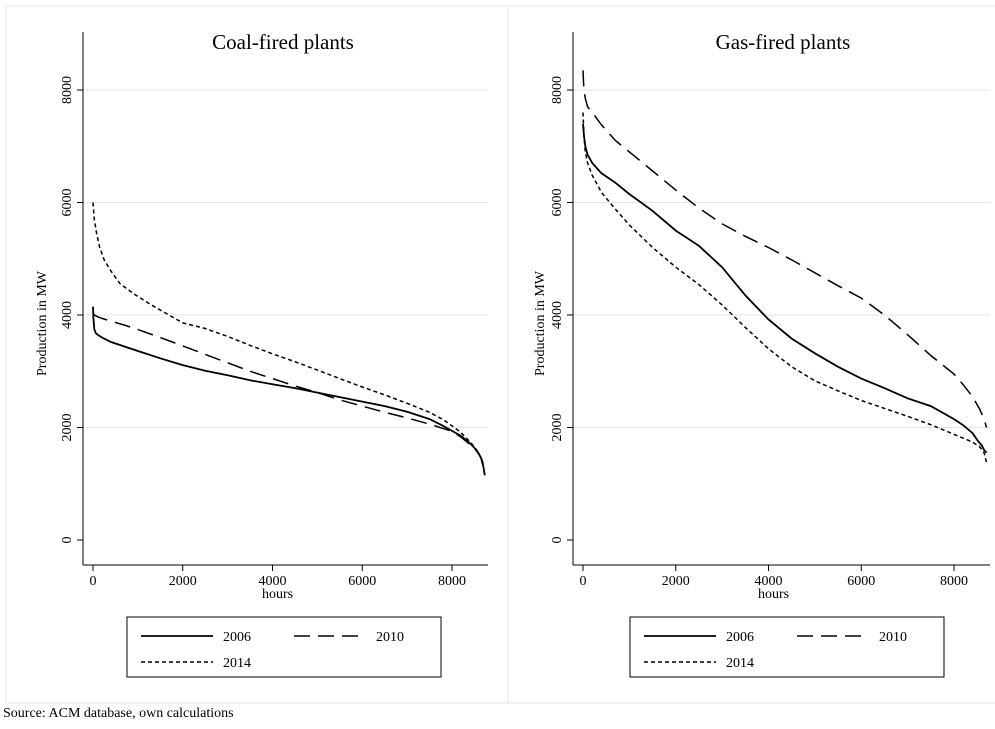  Describe the element at coordinates (118, 713) in the screenshot. I see `source-note: Source: ACM database, own calculations` at that location.